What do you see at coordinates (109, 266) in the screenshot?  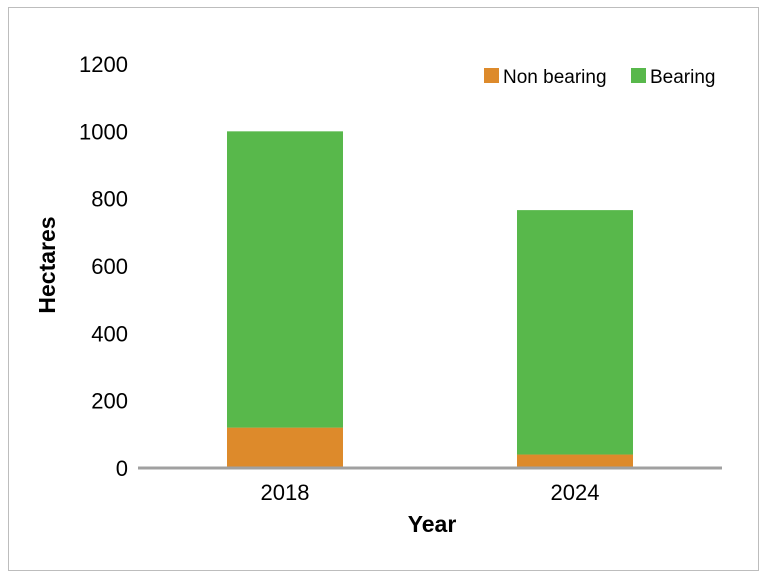 I see `y-tick-label: 600` at bounding box center [109, 266].